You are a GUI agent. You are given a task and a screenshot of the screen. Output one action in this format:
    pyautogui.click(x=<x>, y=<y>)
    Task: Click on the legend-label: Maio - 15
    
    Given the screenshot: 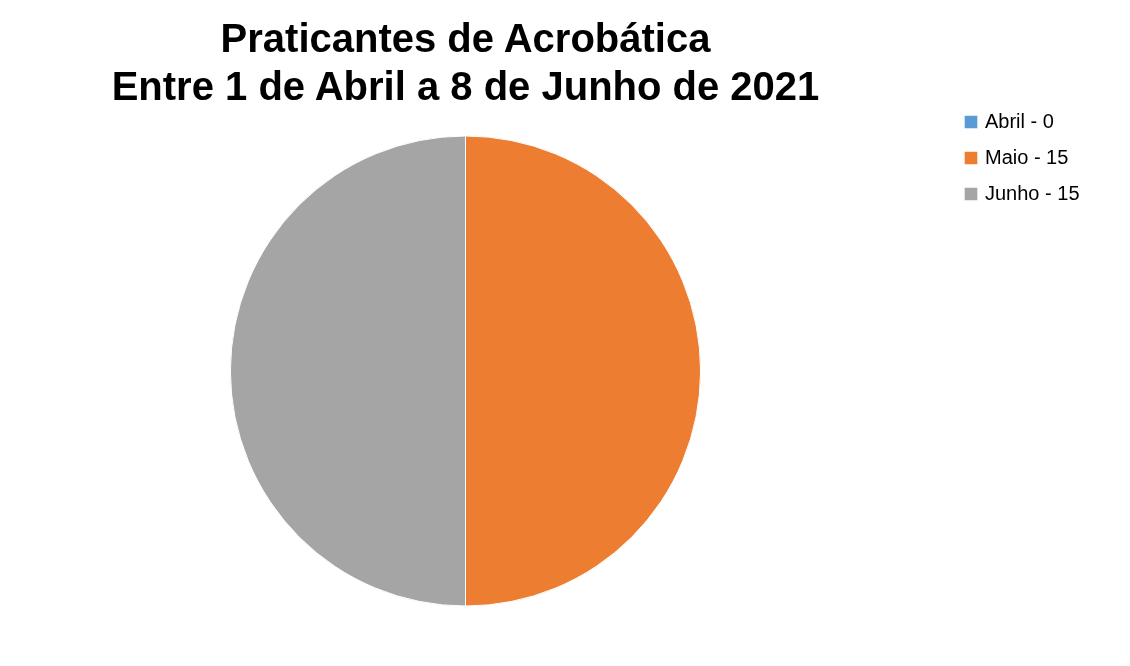 What is the action you would take?
    pyautogui.click(x=1027, y=157)
    